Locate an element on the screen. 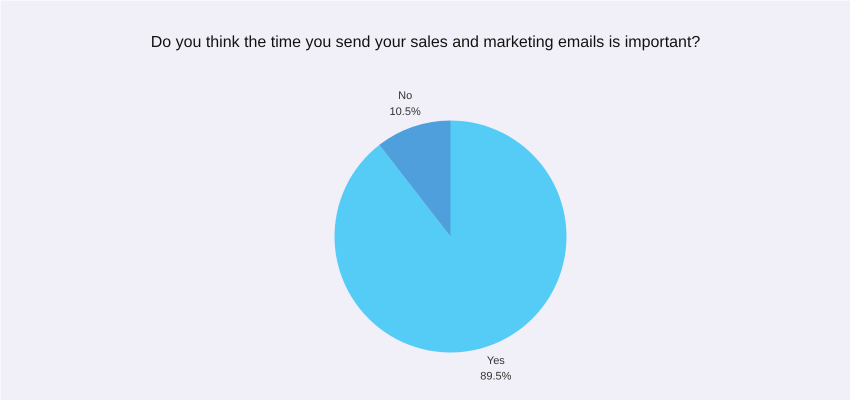 Image resolution: width=850 pixels, height=400 pixels. slice-label: Yes is located at coordinates (496, 361).